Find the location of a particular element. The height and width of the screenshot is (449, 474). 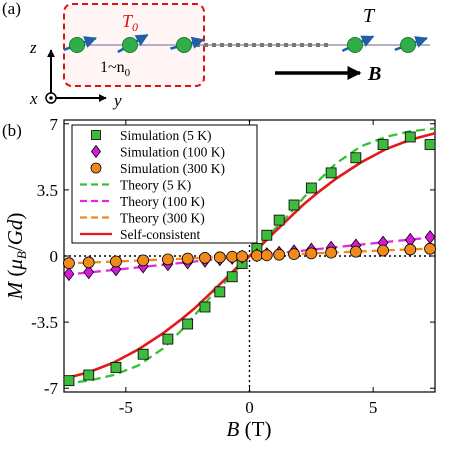

y-axis-label: M (μB/Gd) is located at coordinates (16, 257).